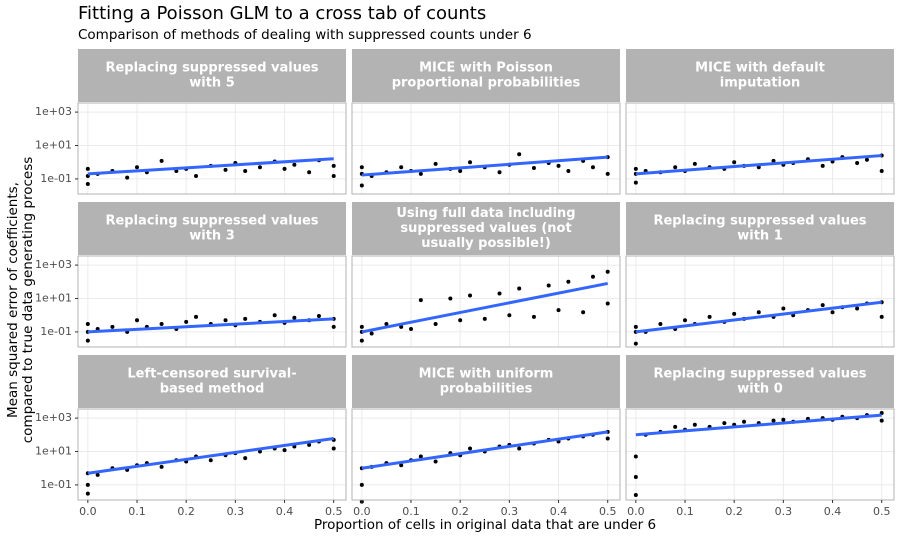 The image size is (900, 540). I want to click on y-tick-label: 1e-01, so click(56, 331).